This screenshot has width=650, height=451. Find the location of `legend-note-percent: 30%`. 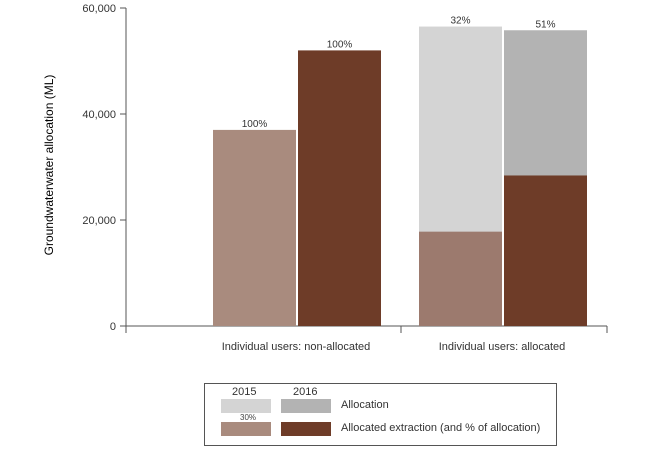

legend-note-percent: 30% is located at coordinates (248, 417).